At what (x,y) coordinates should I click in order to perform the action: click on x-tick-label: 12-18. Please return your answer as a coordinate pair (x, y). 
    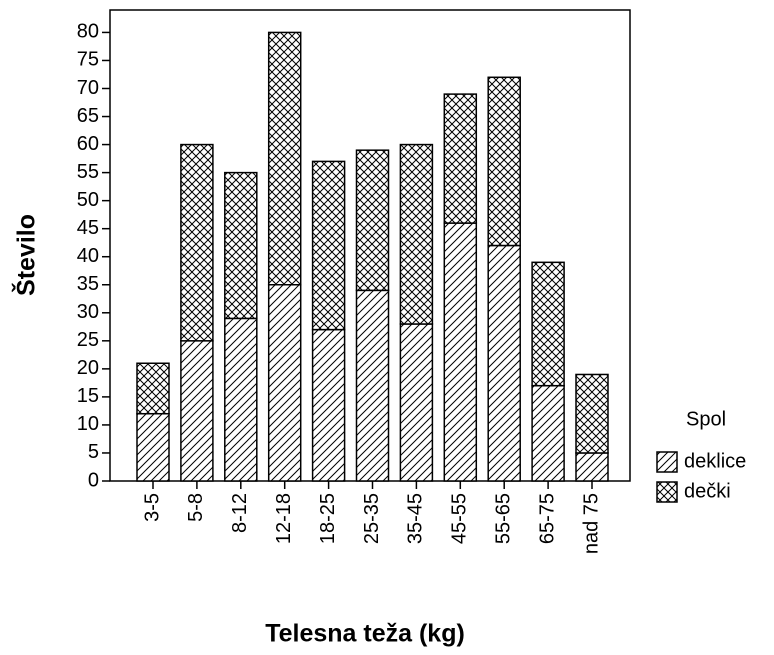
    Looking at the image, I should click on (284, 518).